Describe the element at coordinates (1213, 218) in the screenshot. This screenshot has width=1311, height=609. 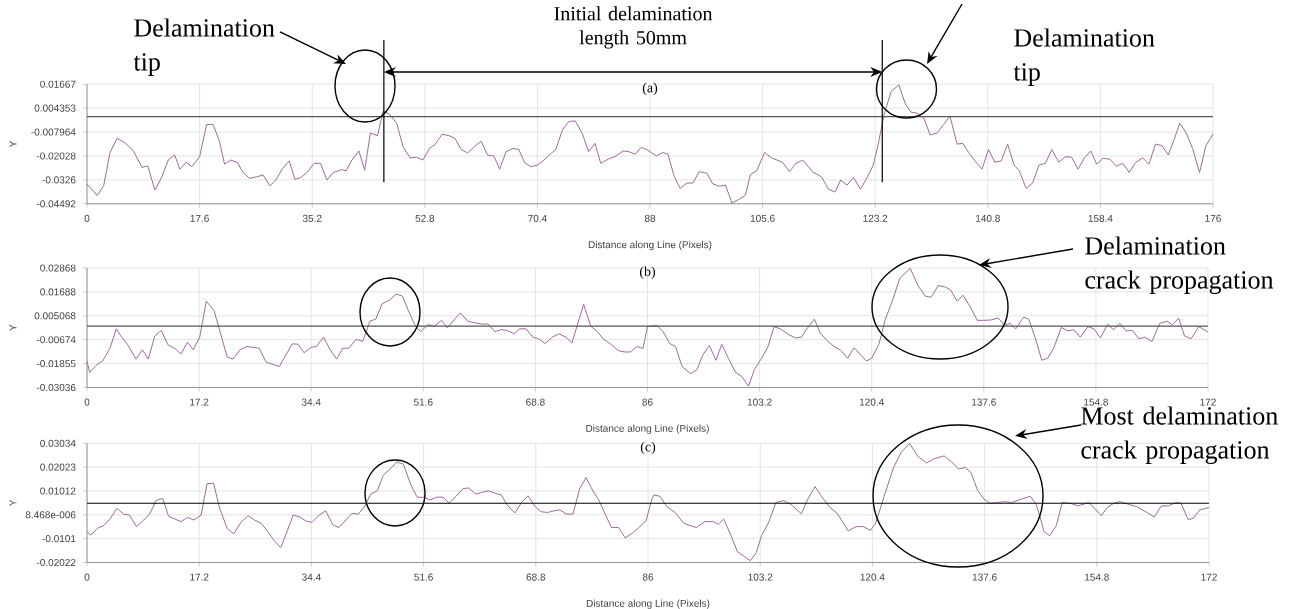
I see `x-tick-label: 176` at that location.